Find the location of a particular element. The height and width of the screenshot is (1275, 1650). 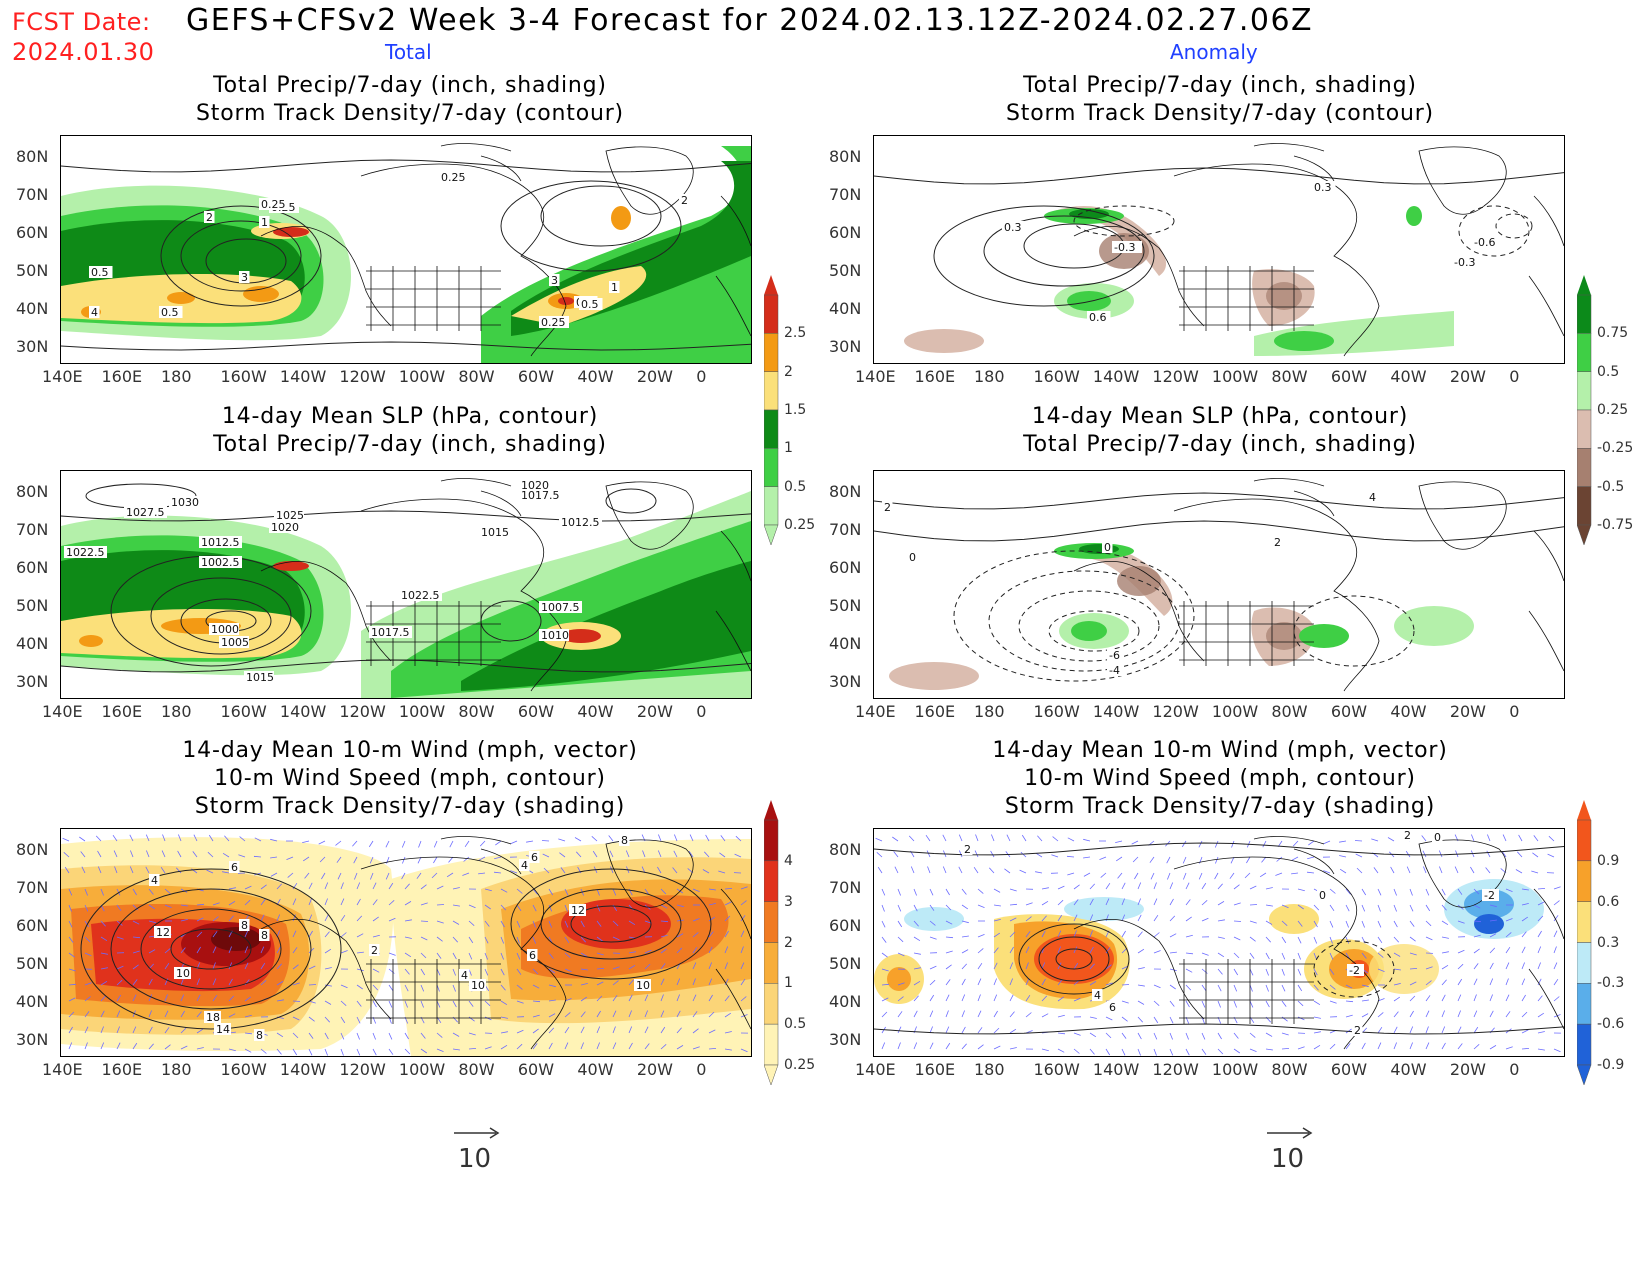

contour-label: 4 is located at coordinates (524, 865).